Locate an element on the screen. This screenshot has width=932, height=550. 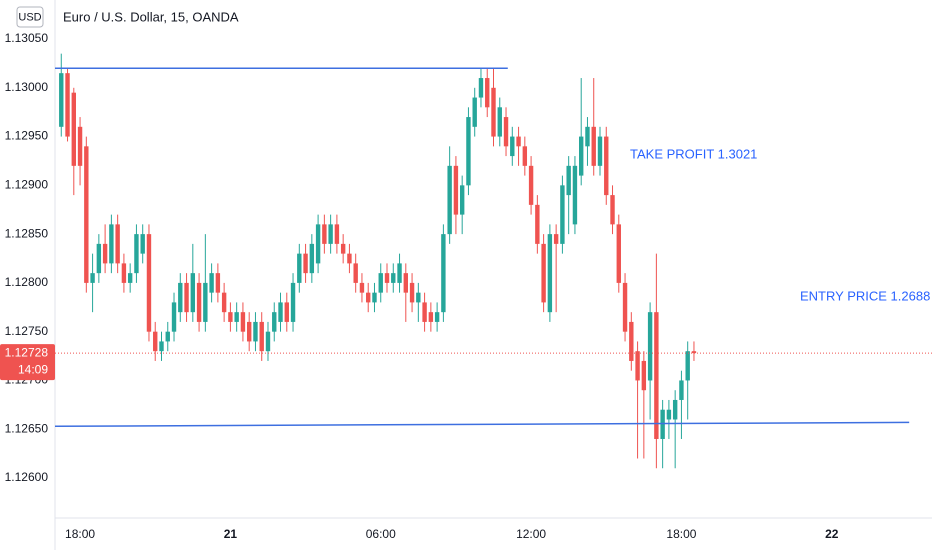
currency: USD is located at coordinates (29, 17).